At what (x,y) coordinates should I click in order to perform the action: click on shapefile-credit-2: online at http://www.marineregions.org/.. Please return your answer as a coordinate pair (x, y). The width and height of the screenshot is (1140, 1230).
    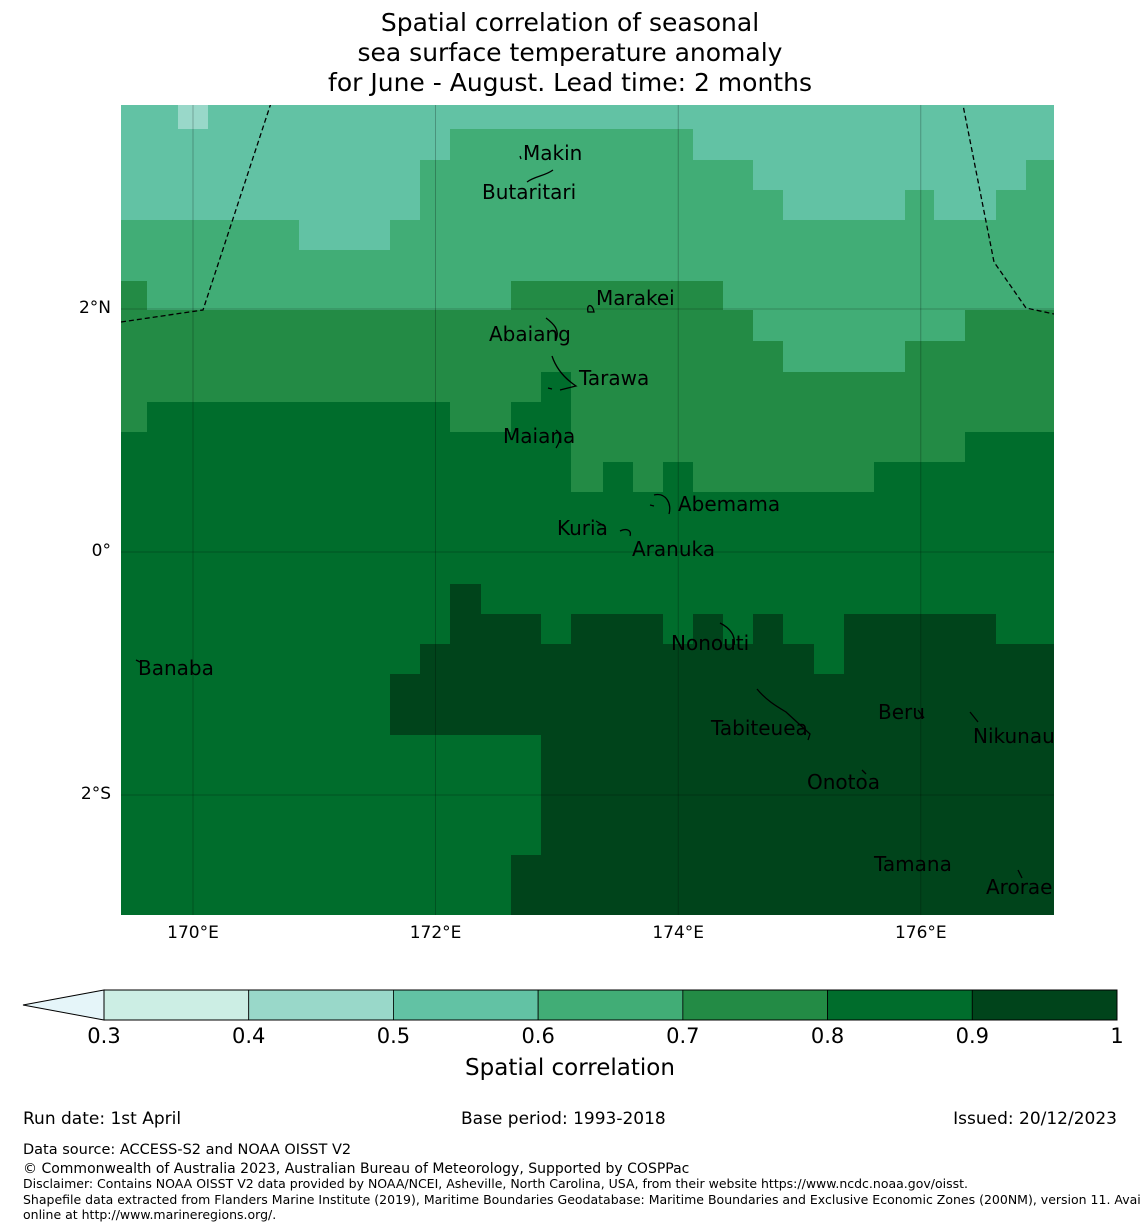
    Looking at the image, I should click on (150, 1214).